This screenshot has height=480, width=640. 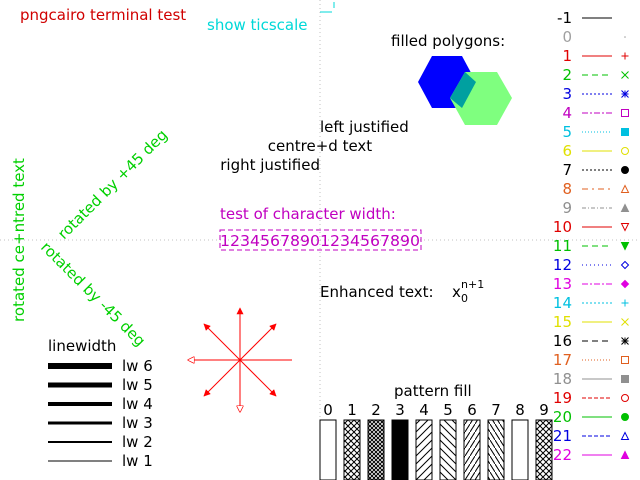 I want to click on linetype-label: 9, so click(x=567, y=208).